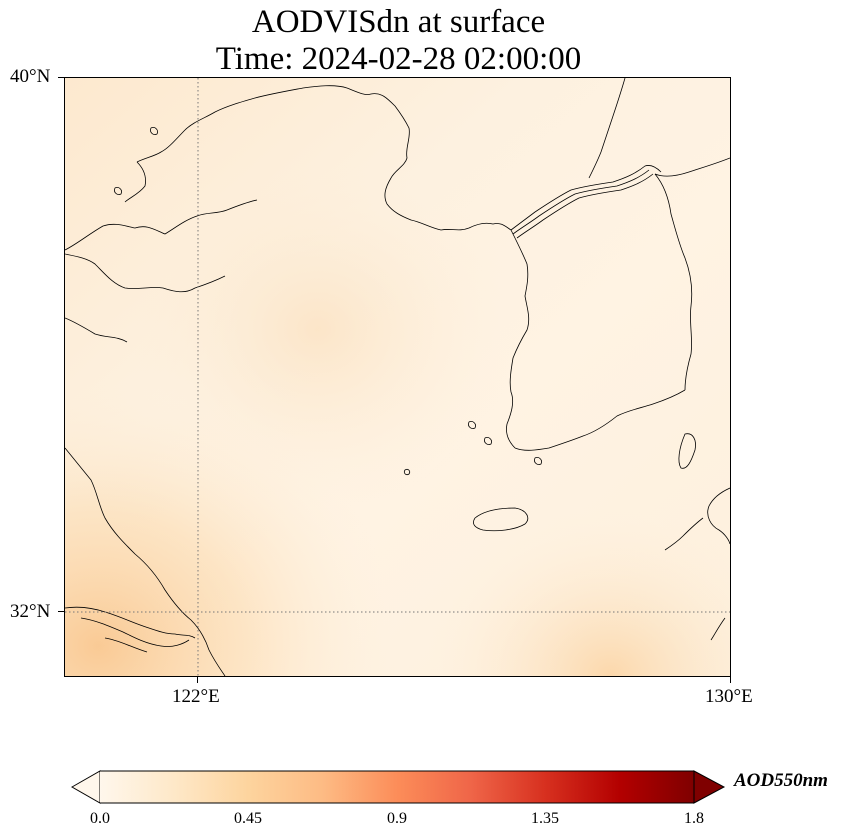 The width and height of the screenshot is (847, 839). I want to click on colorbar-tick-4: 1.8, so click(694, 818).